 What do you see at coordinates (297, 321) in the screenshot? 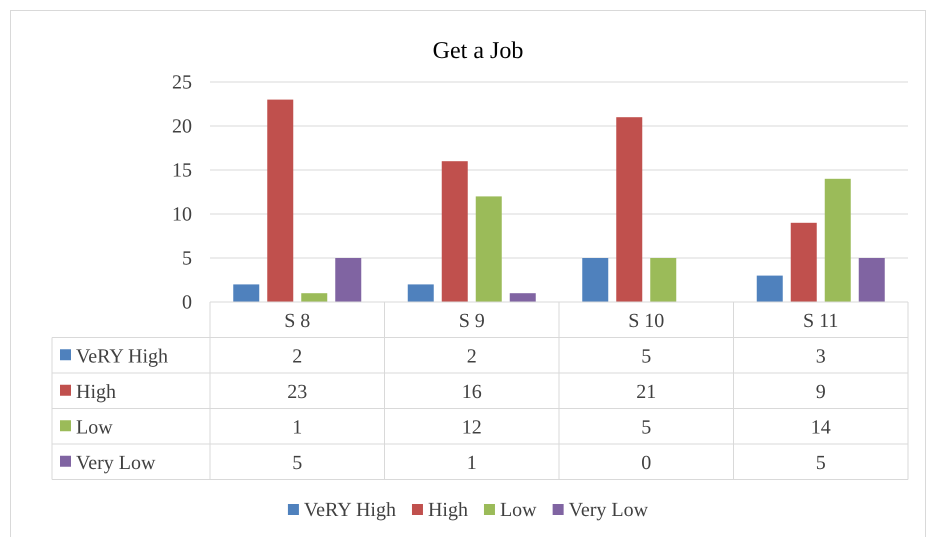
I see `x-tick-label: S 8` at bounding box center [297, 321].